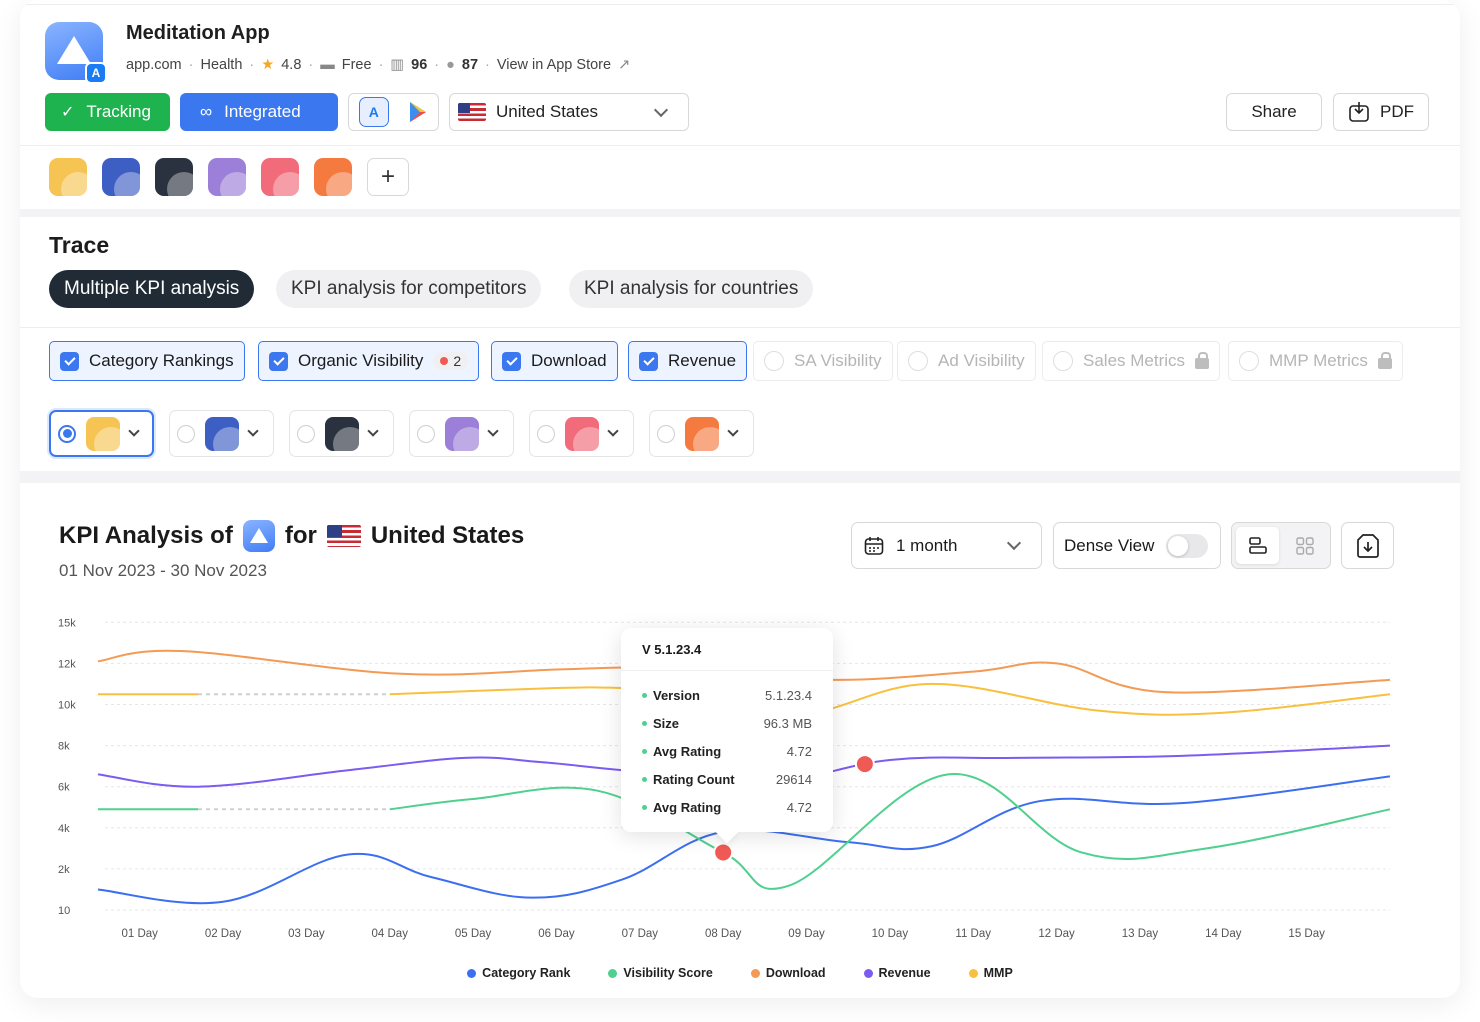 The image size is (1480, 1022). Describe the element at coordinates (794, 808) in the screenshot. I see `chart-markers` at that location.